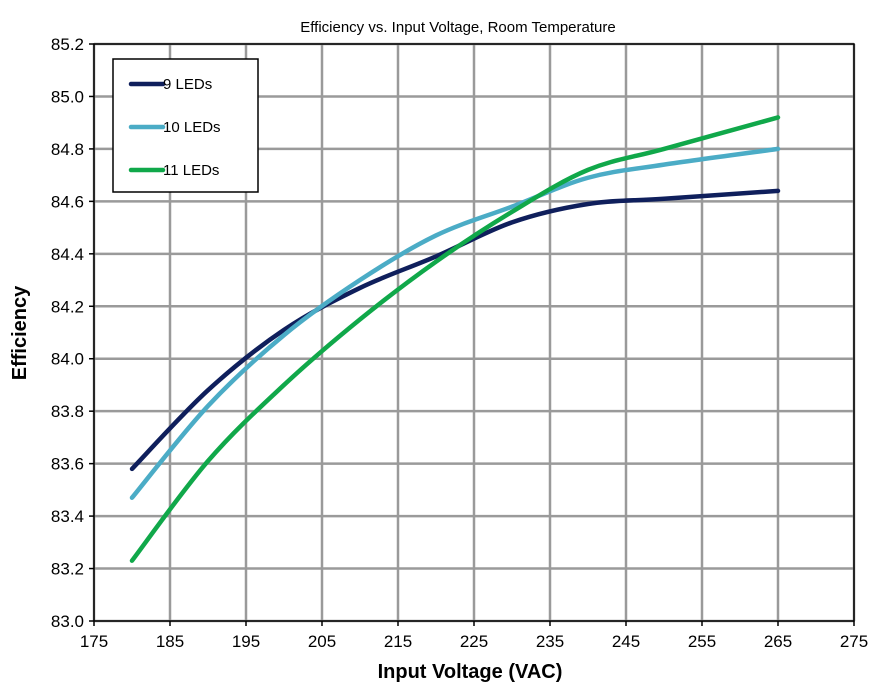 Image resolution: width=875 pixels, height=694 pixels. I want to click on y-tick-label: 83.0, so click(67, 621).